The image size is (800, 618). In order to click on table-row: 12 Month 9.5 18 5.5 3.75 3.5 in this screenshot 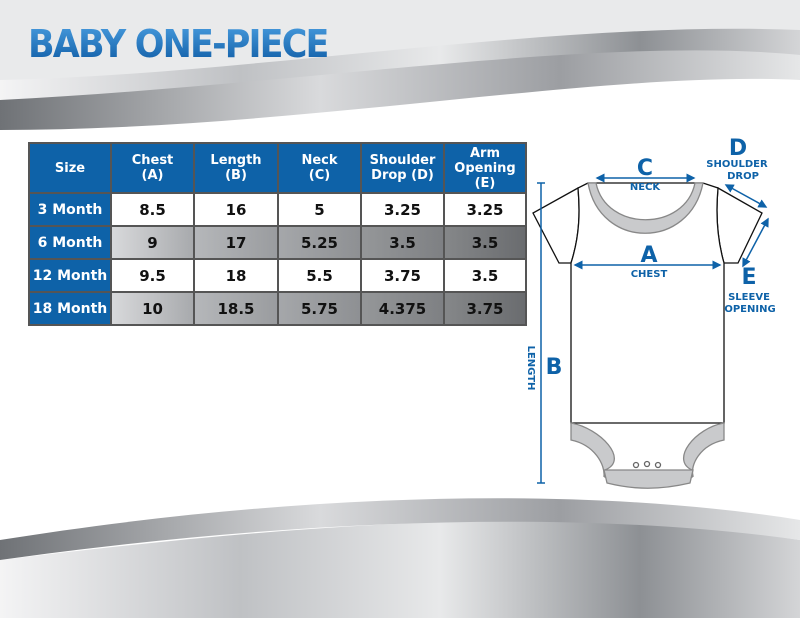, I will do `click(277, 275)`.